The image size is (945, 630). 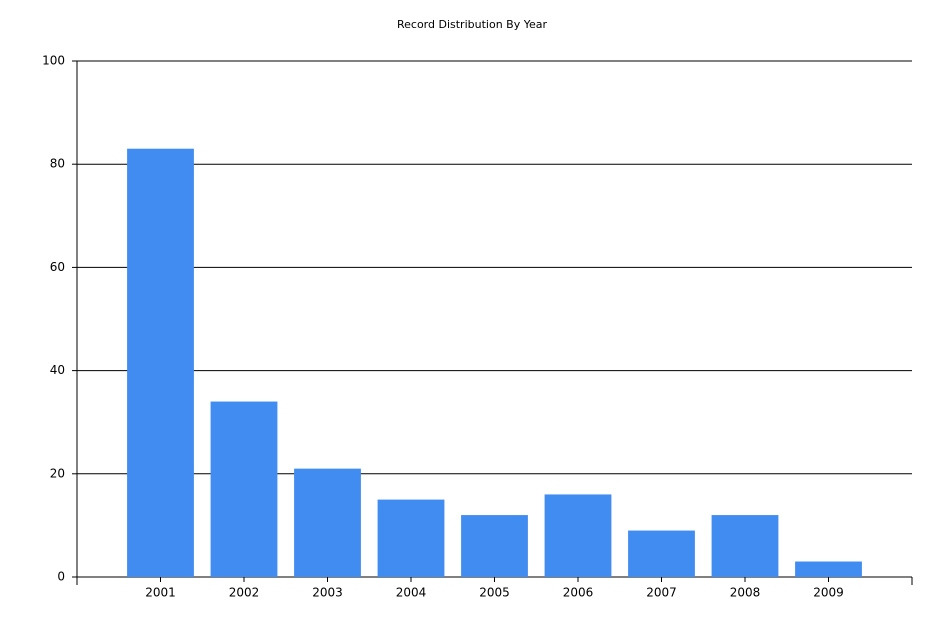 I want to click on x-tick-label: 2001, so click(x=160, y=593).